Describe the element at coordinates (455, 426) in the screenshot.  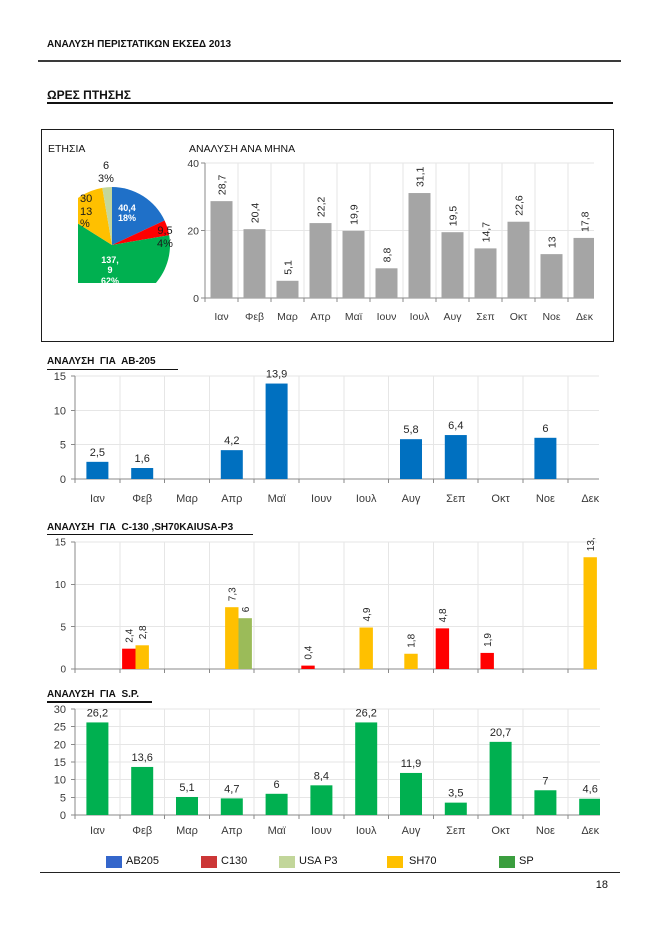
I see `bar-value-label: 6,4` at that location.